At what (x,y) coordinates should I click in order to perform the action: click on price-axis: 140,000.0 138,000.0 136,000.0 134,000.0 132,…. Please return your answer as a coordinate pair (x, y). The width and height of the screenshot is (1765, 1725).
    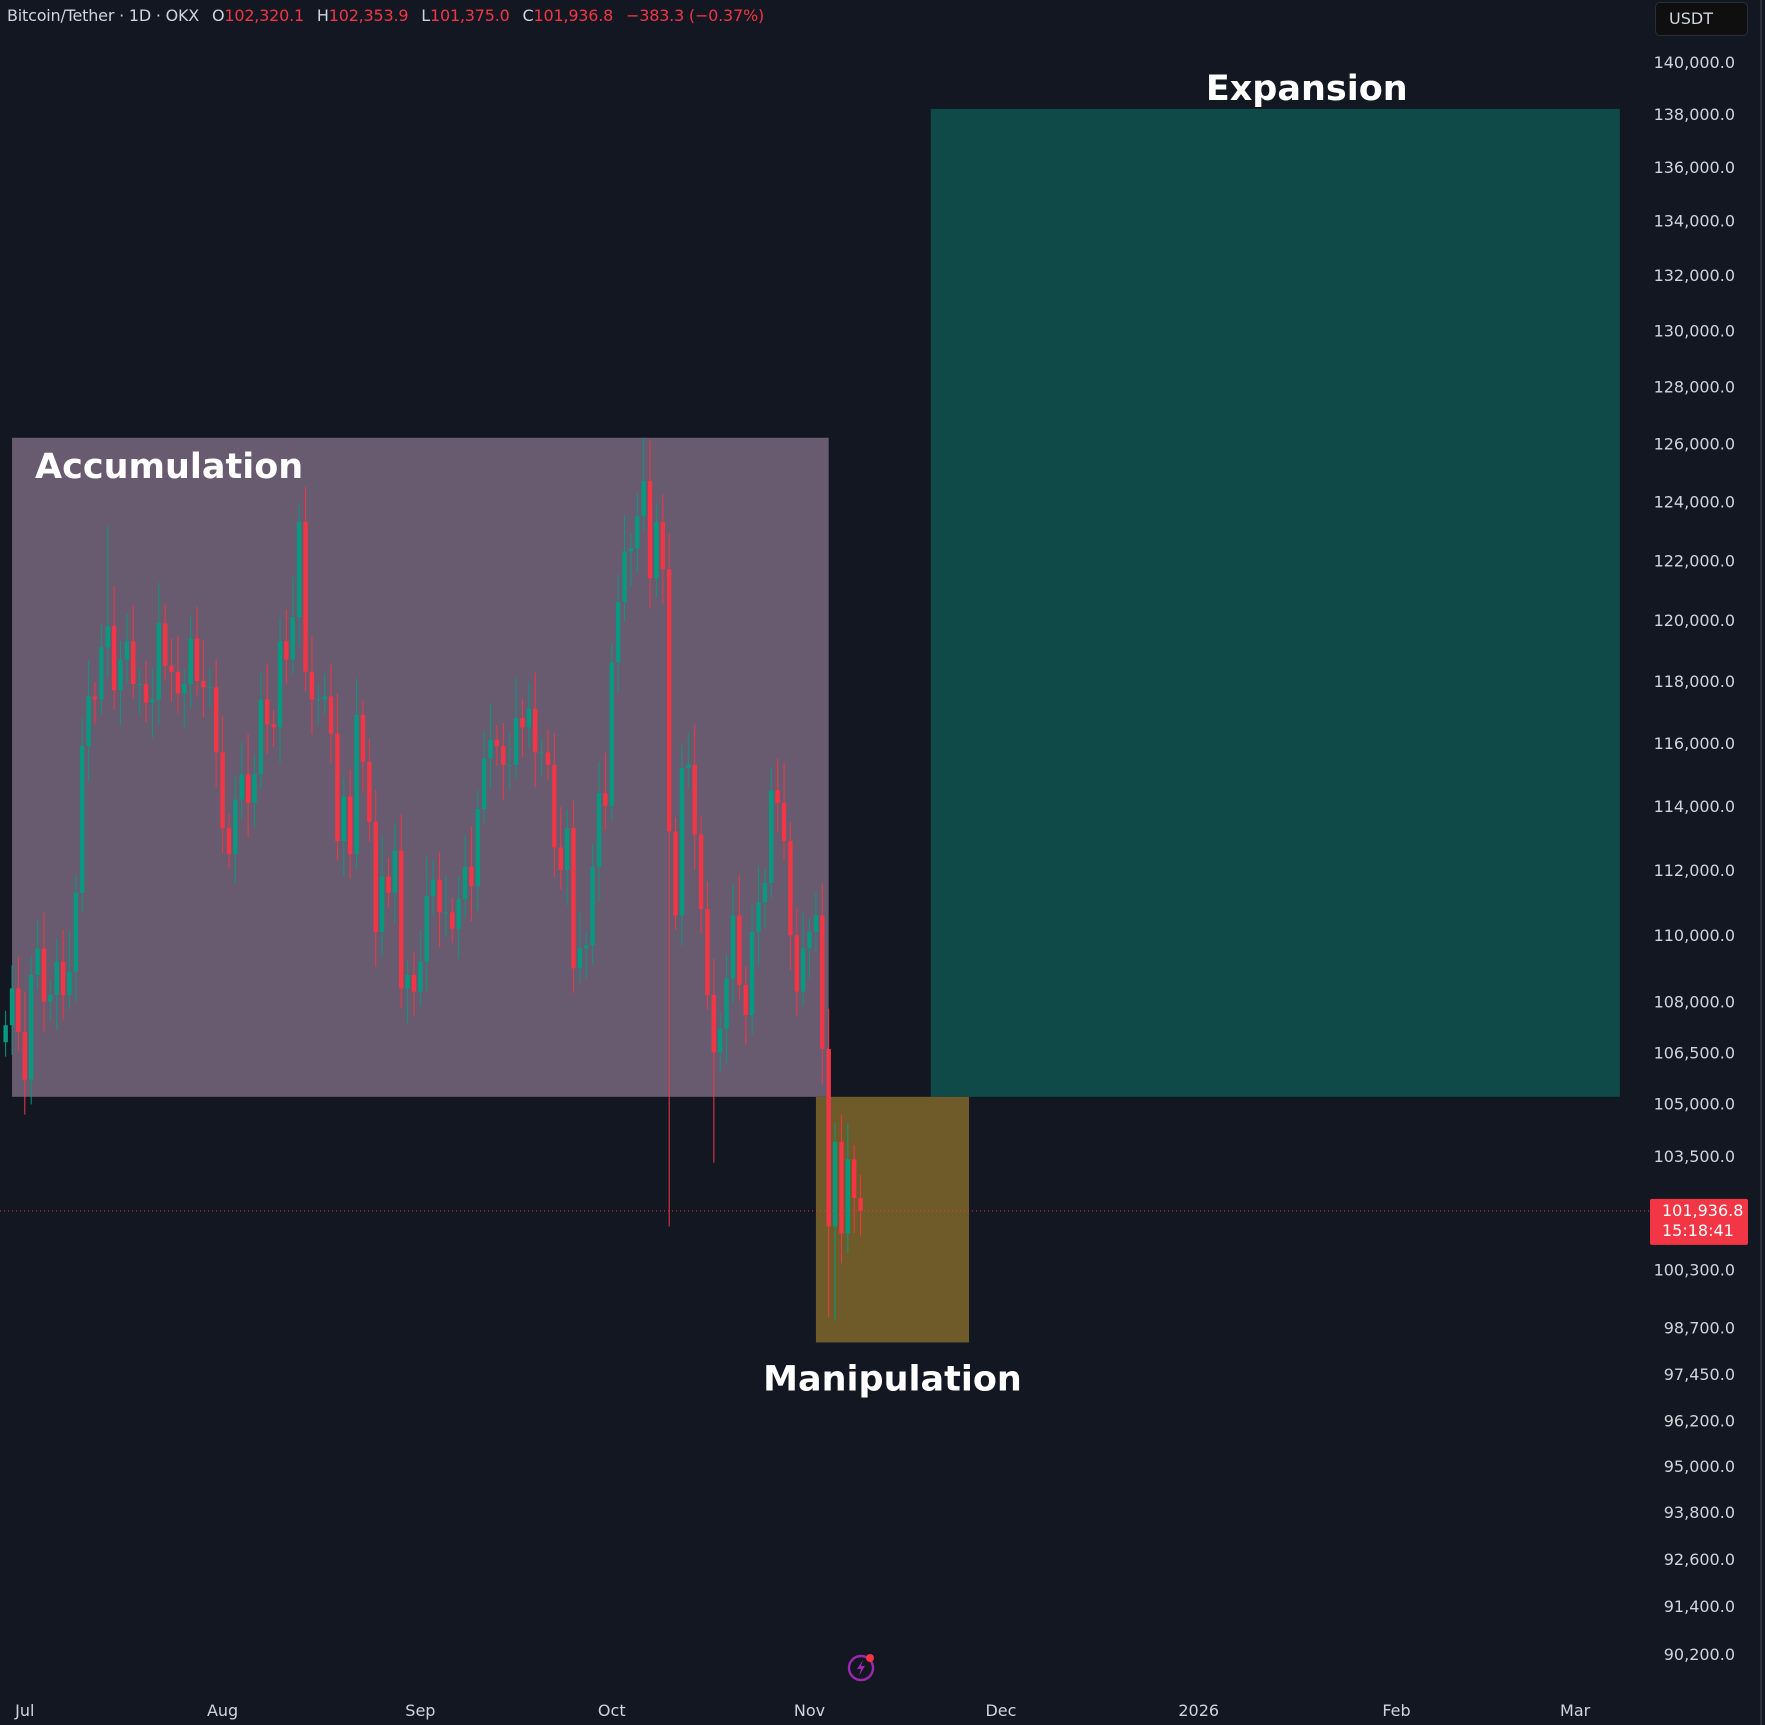
    Looking at the image, I should click on (1694, 858).